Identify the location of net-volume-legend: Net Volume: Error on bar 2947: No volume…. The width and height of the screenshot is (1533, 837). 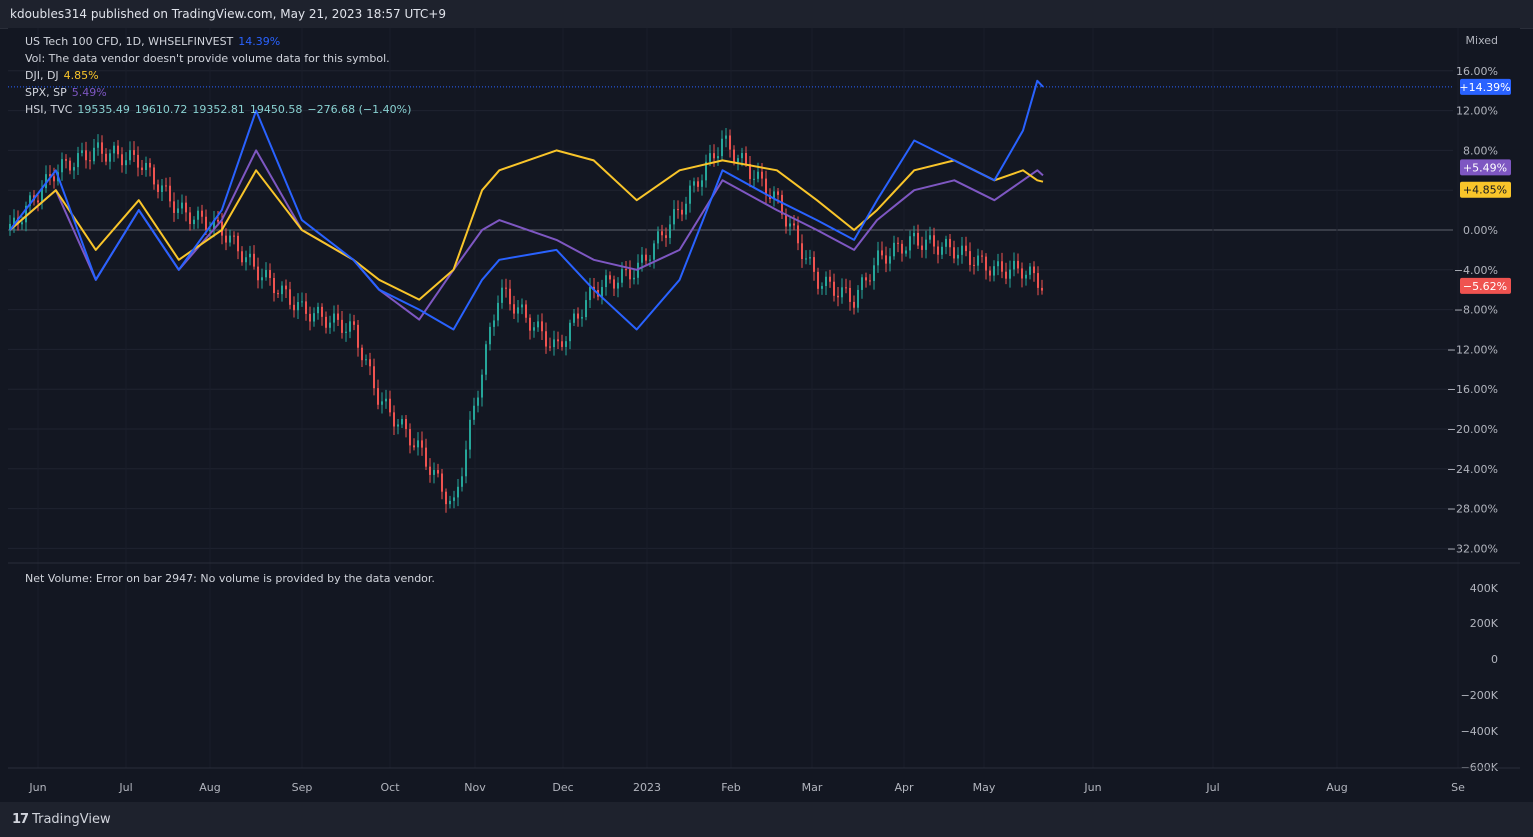
(232, 579).